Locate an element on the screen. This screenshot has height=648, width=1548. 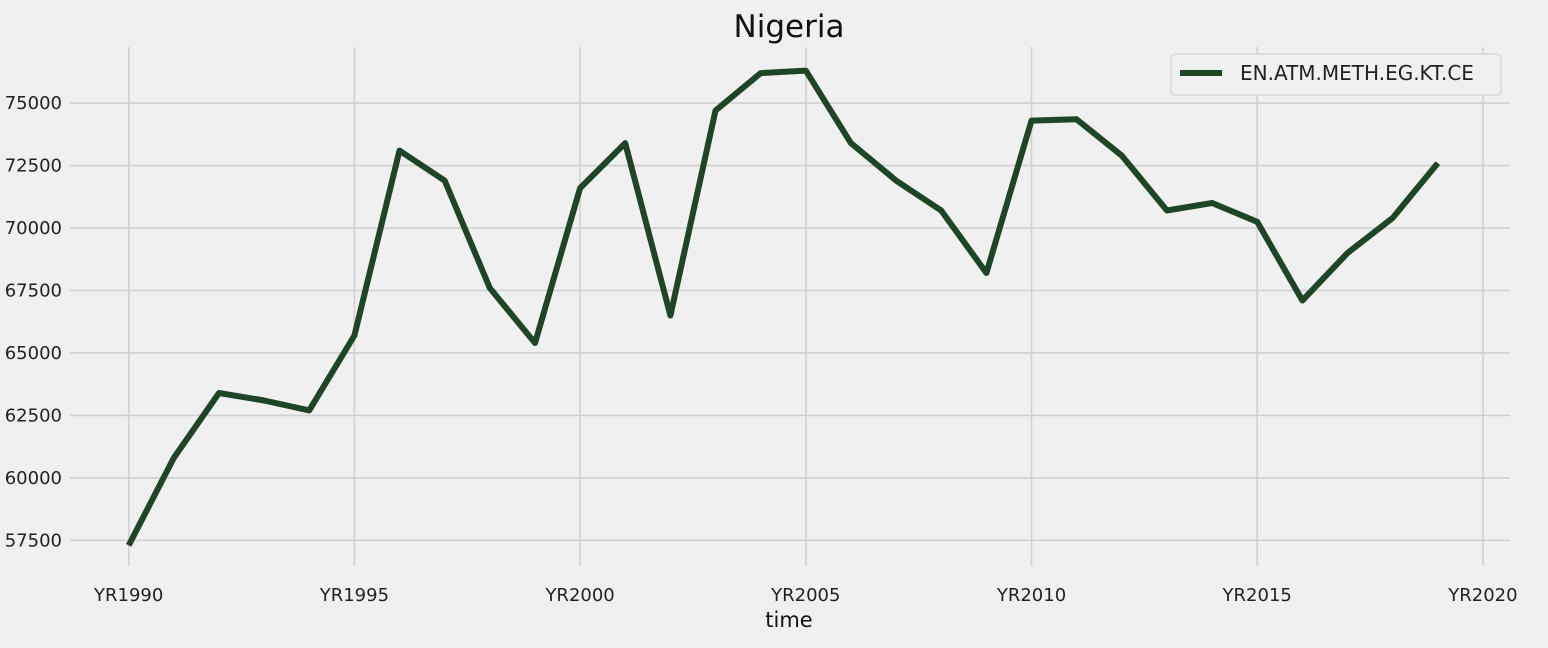
x-tick-label: YR2015 is located at coordinates (1257, 595).